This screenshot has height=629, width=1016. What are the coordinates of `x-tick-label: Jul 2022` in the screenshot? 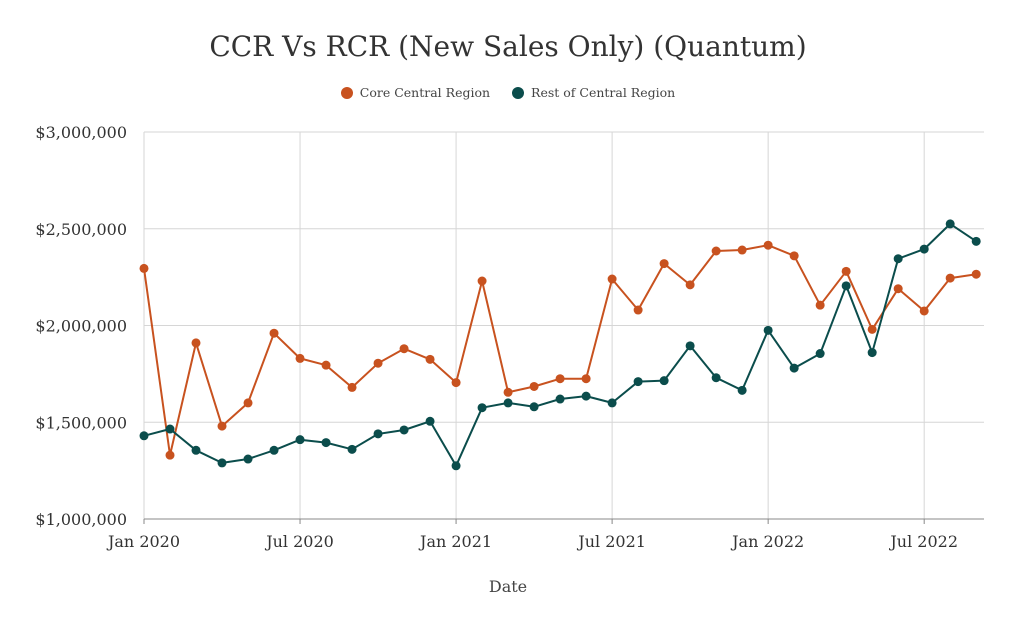 It's located at (923, 541).